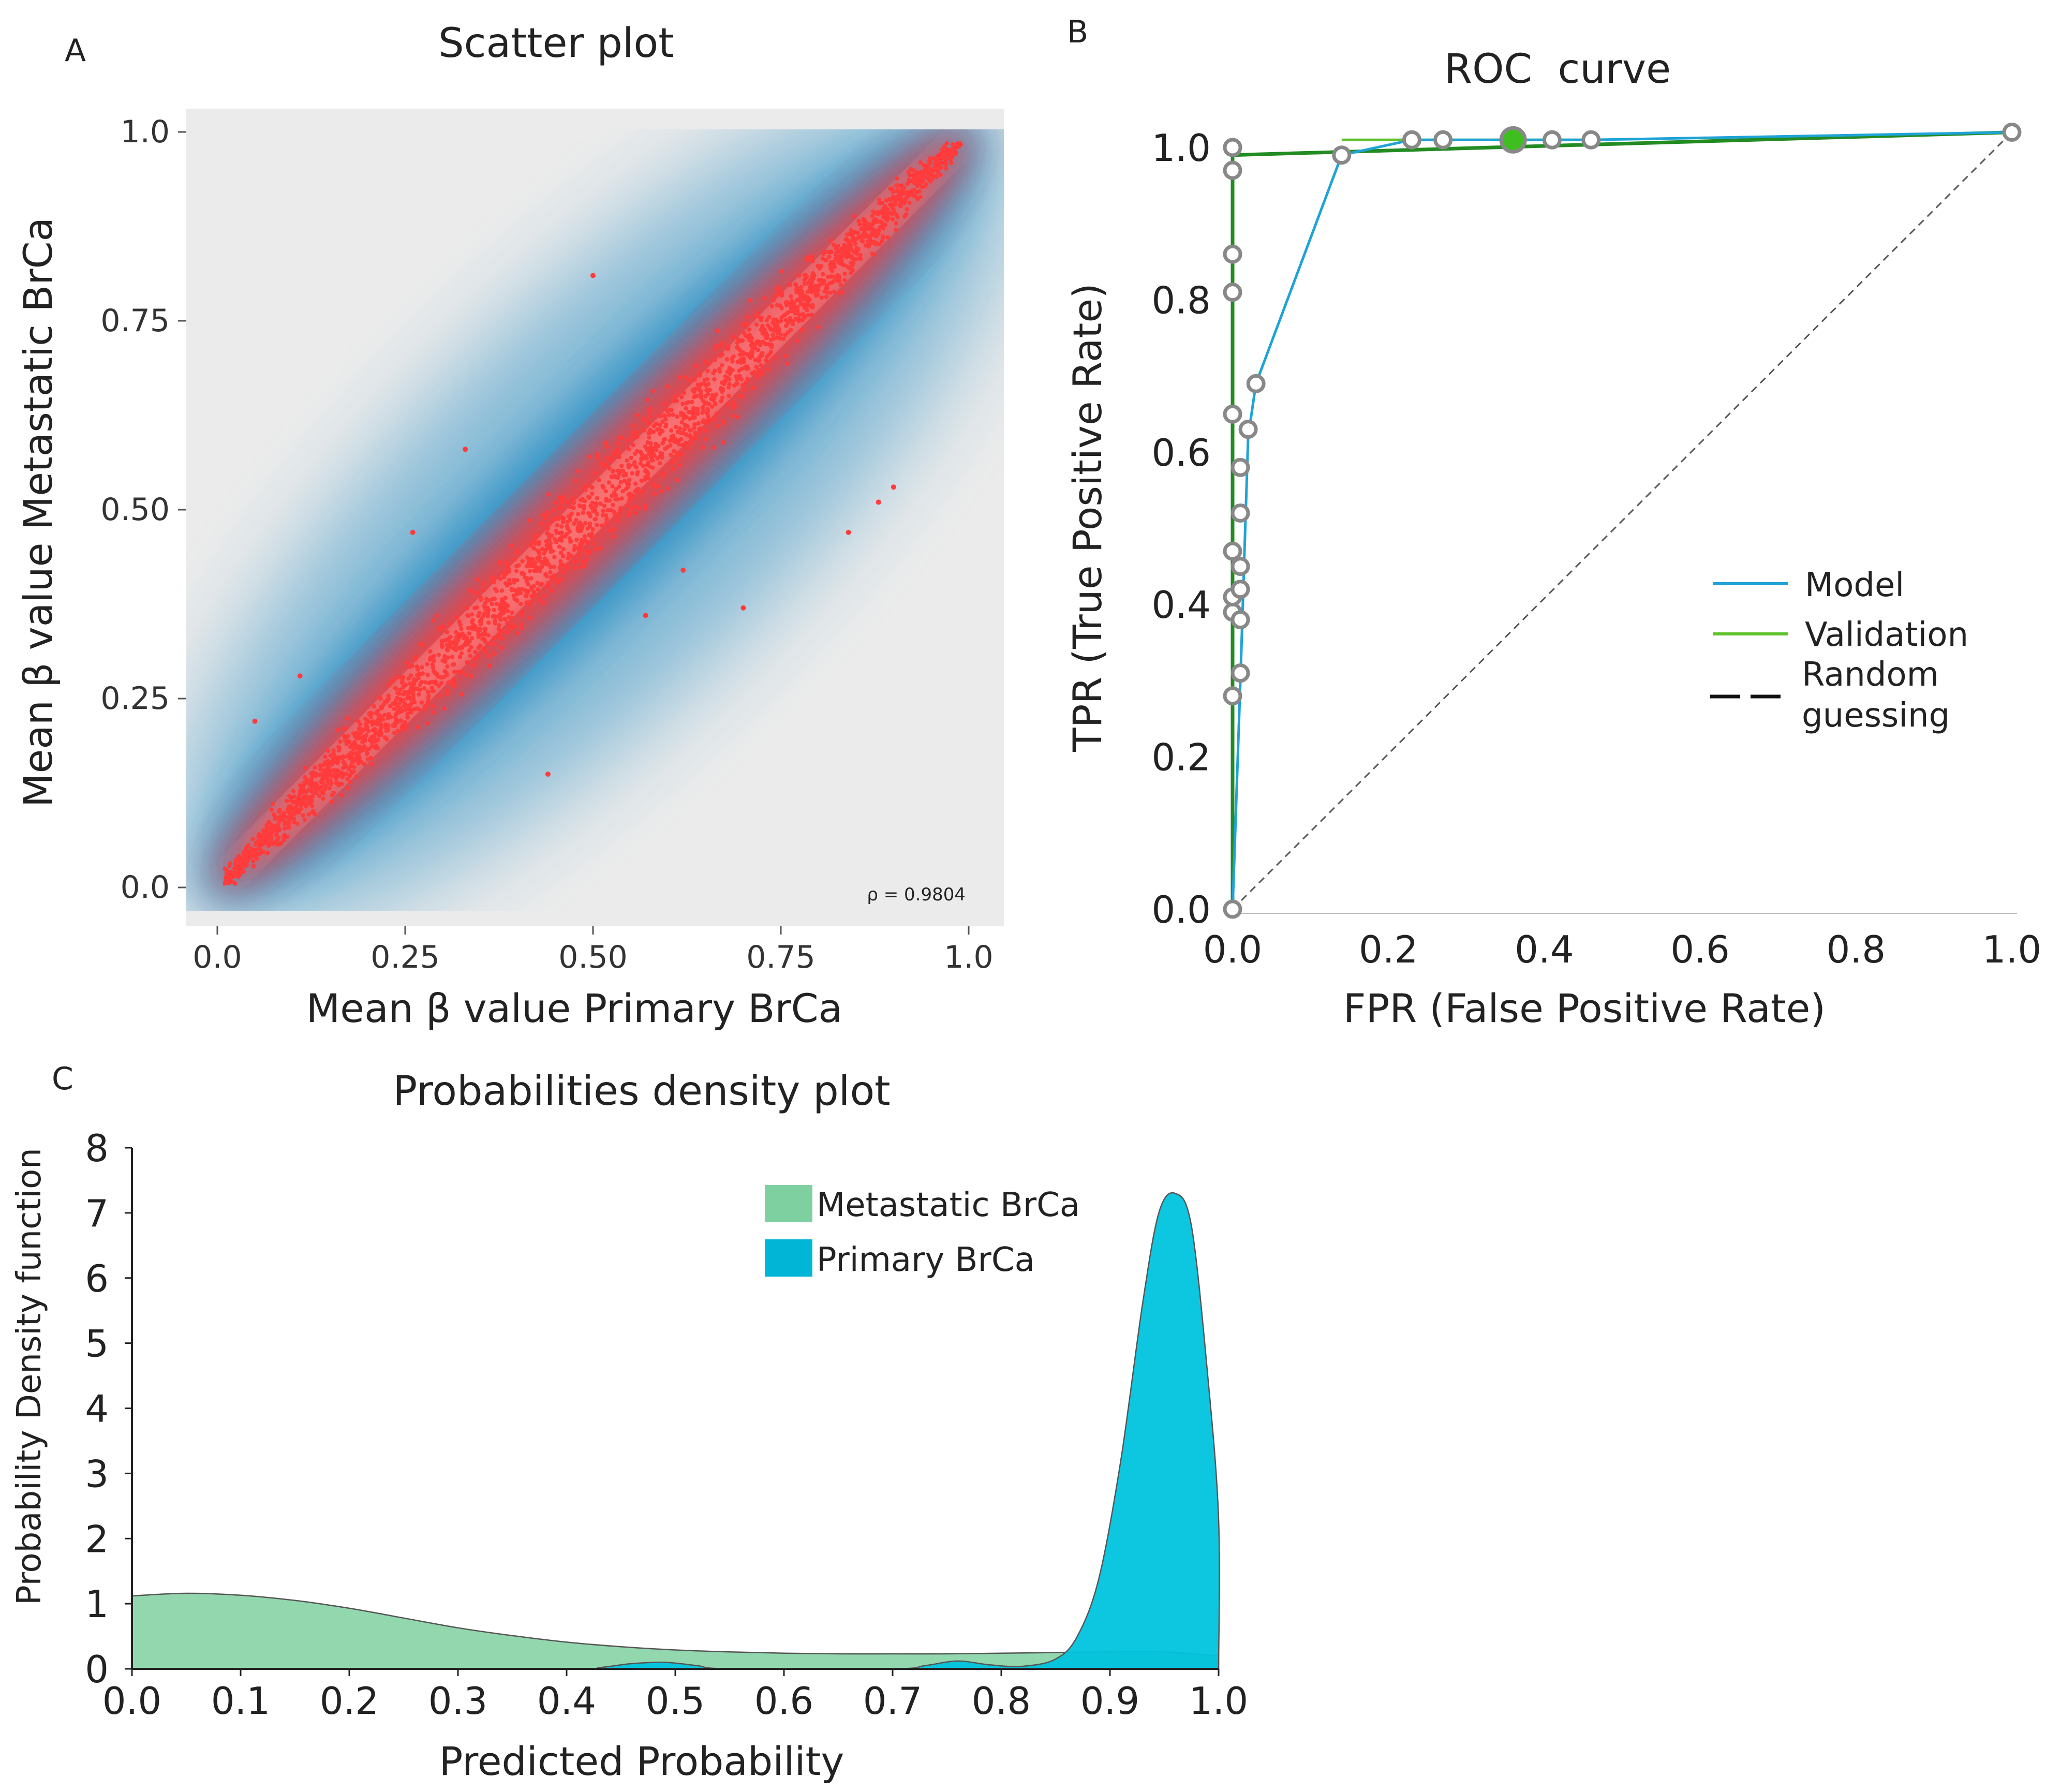 The image size is (2046, 1792). I want to click on panel-c-x-tick-label: 0.4, so click(567, 1701).